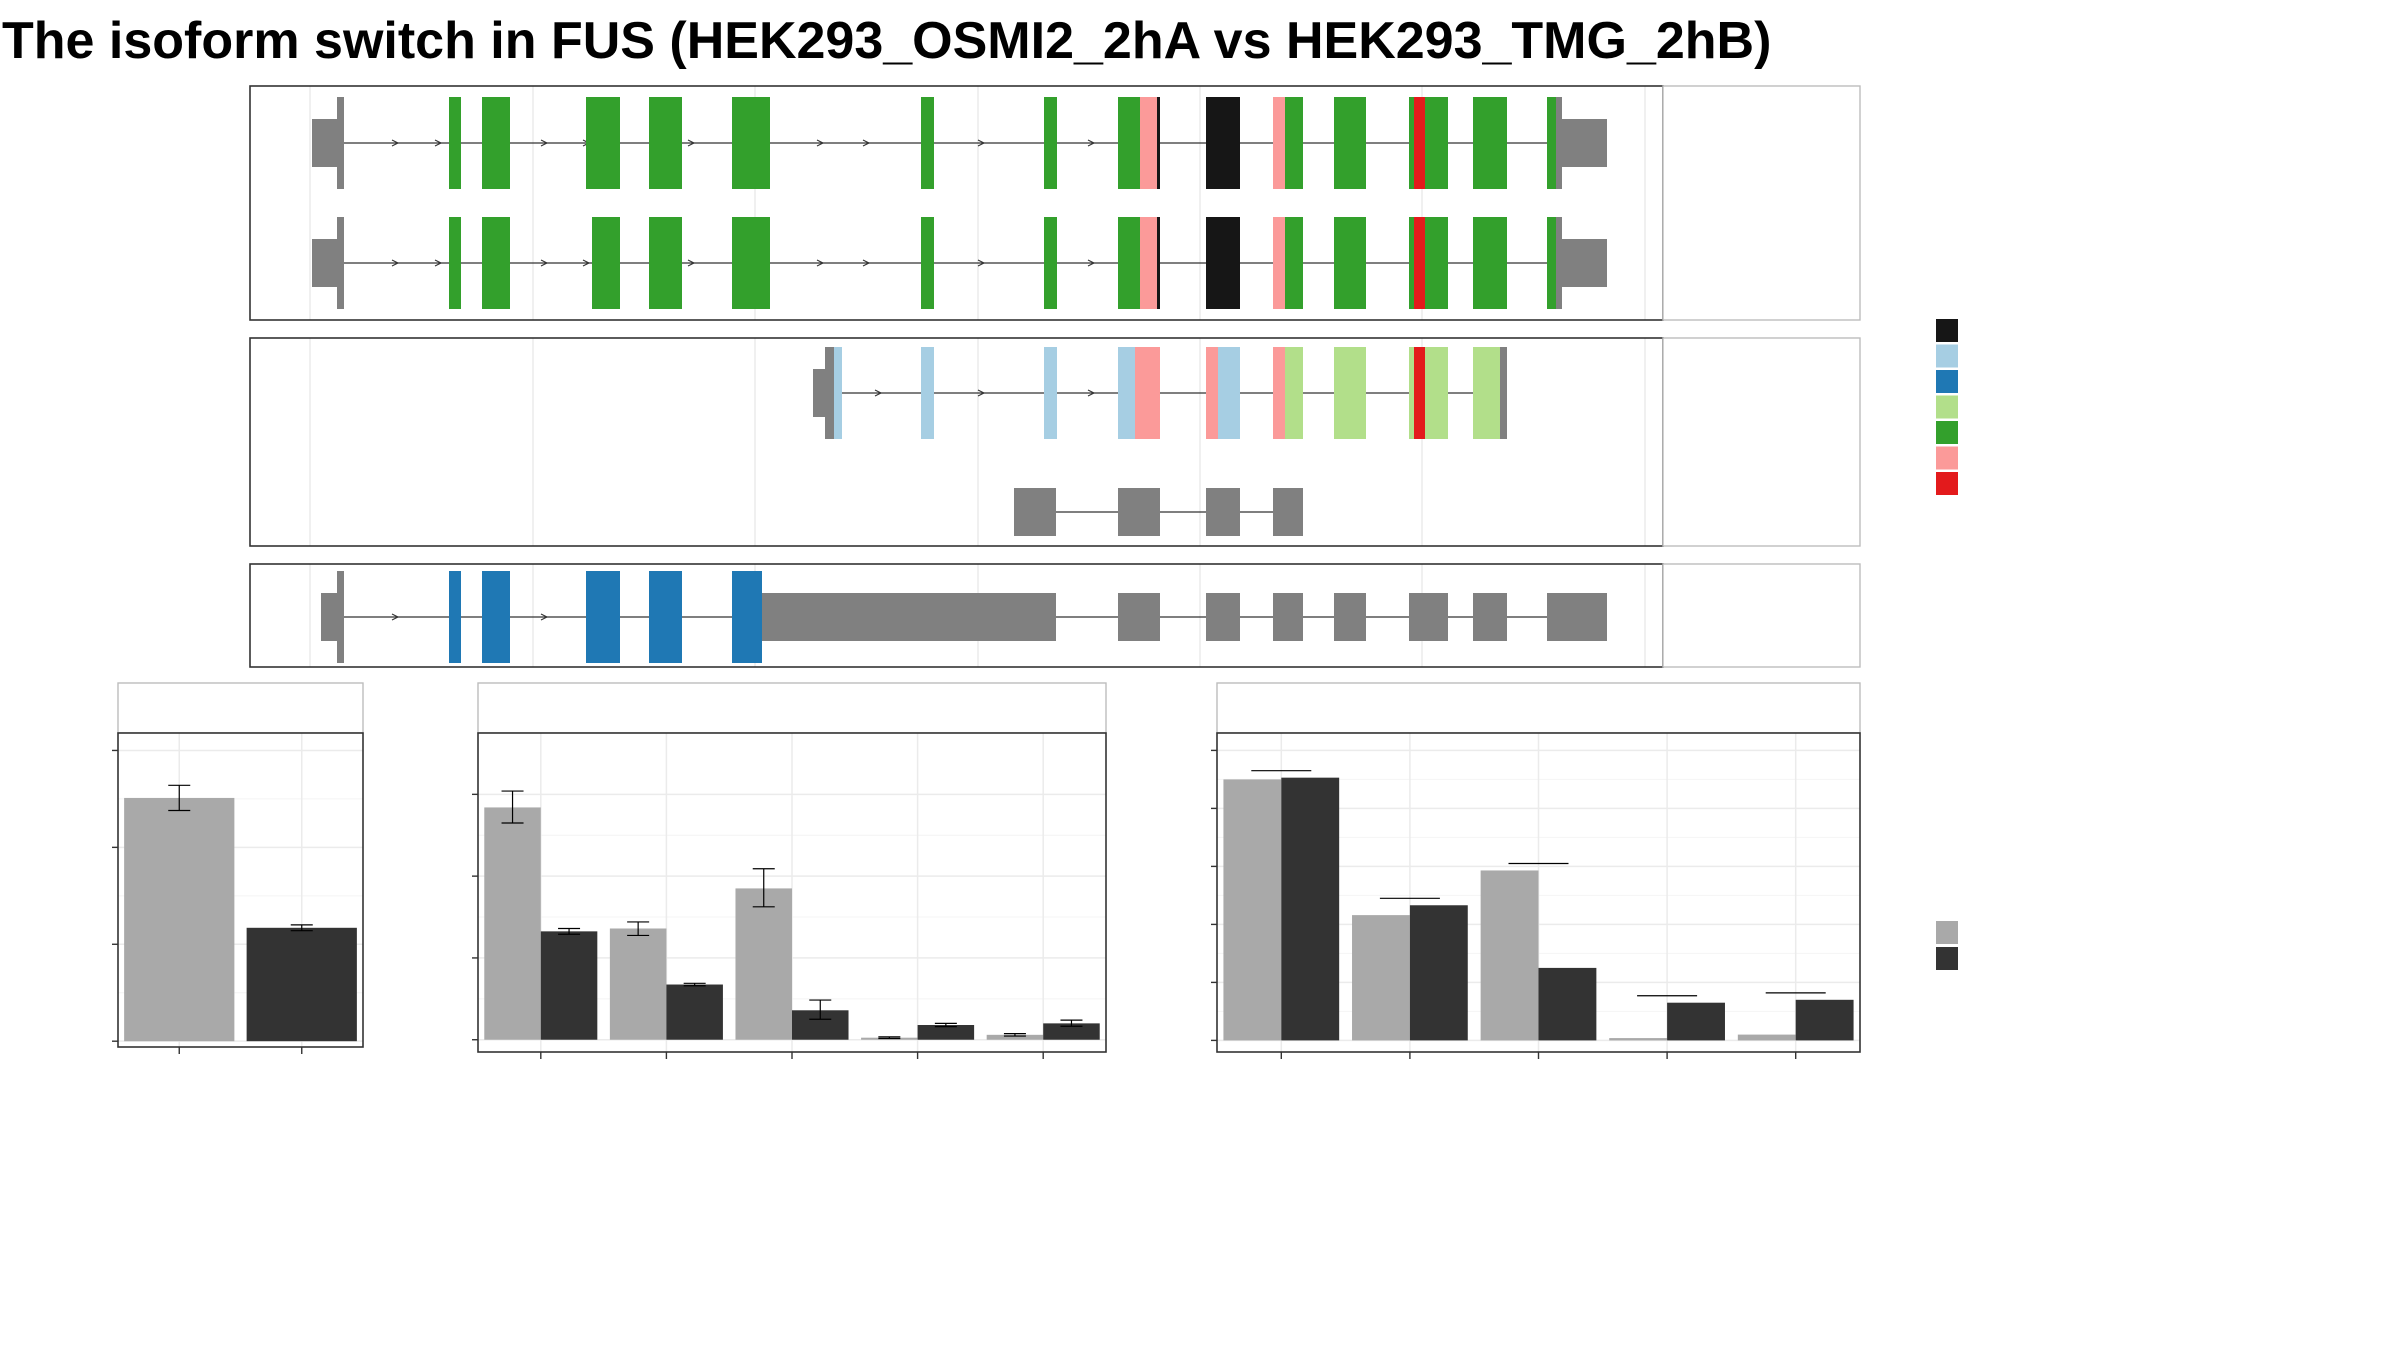 This screenshot has height=1350, width=2400. Describe the element at coordinates (1947, 945) in the screenshot. I see `condition-legend` at that location.